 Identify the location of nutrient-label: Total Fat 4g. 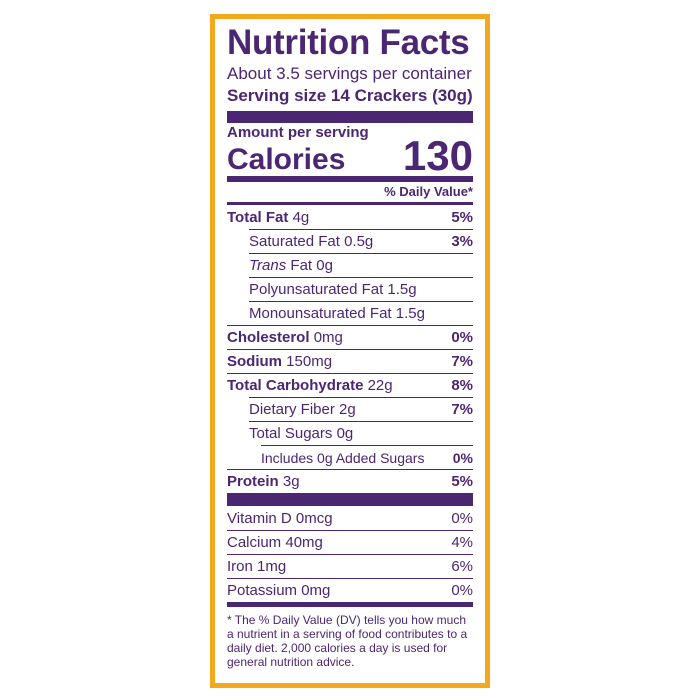
(268, 217).